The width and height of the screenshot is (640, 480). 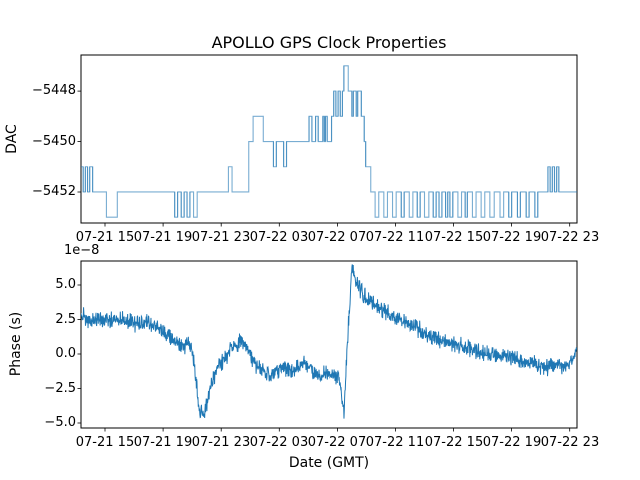 What do you see at coordinates (54, 90) in the screenshot?
I see `y-tick-label: −5448` at bounding box center [54, 90].